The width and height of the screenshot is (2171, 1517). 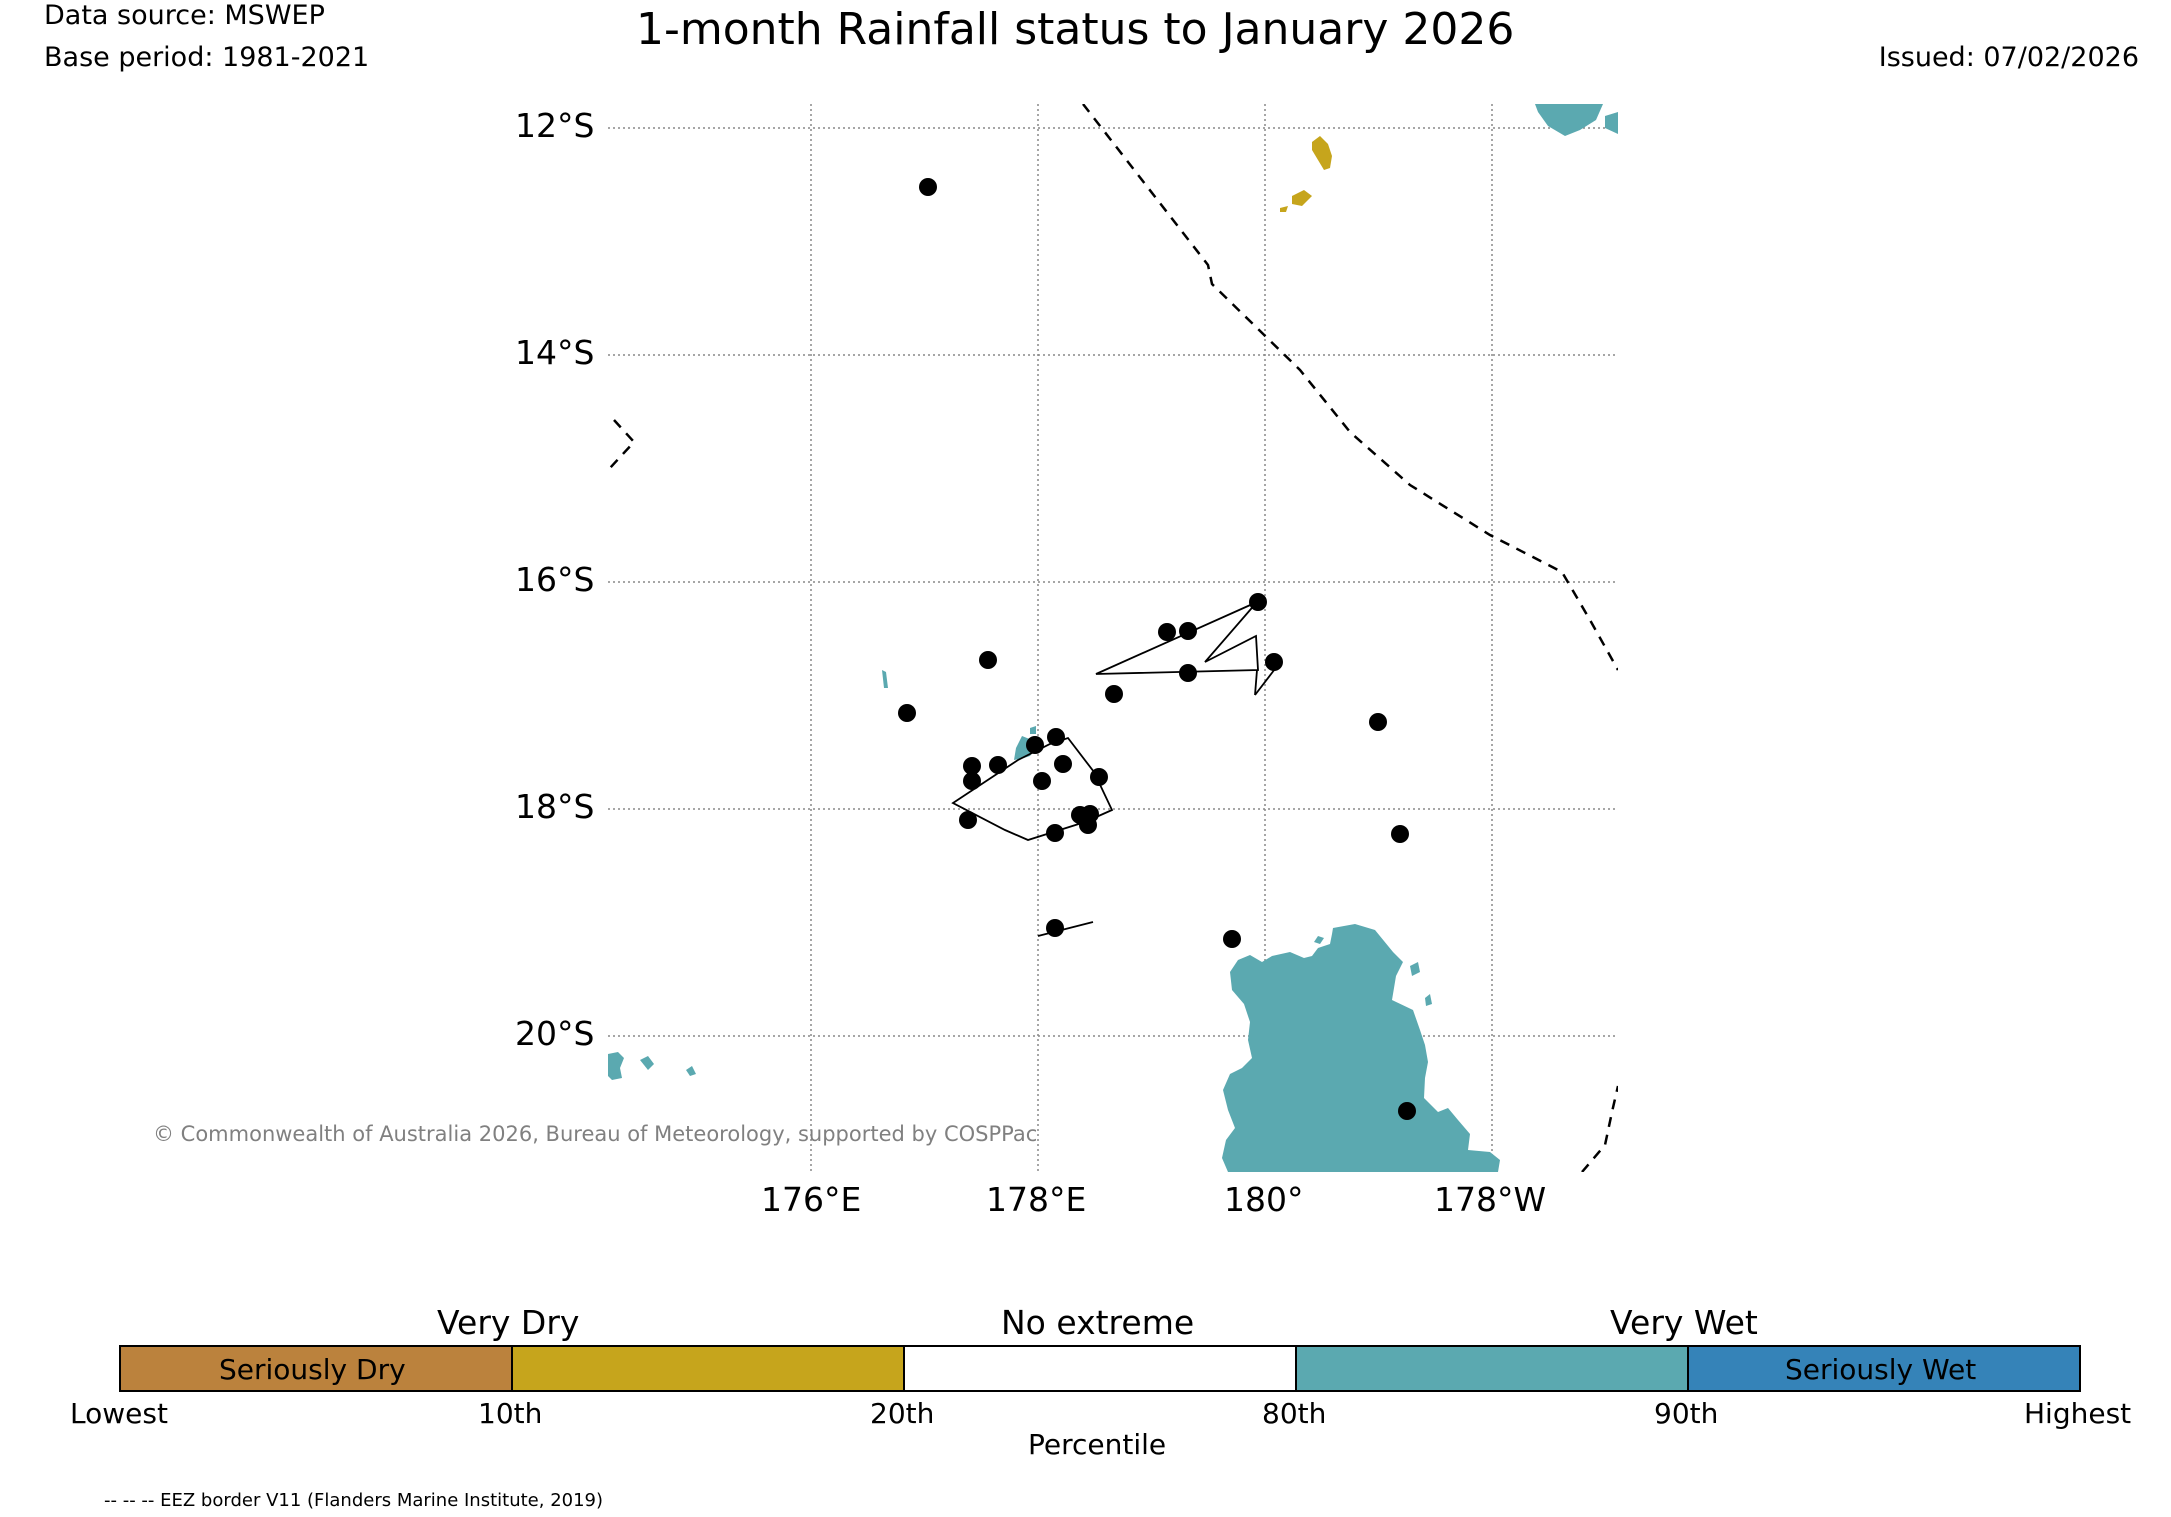 I want to click on colorbar-tick-80th: 80th, so click(x=1294, y=1413).